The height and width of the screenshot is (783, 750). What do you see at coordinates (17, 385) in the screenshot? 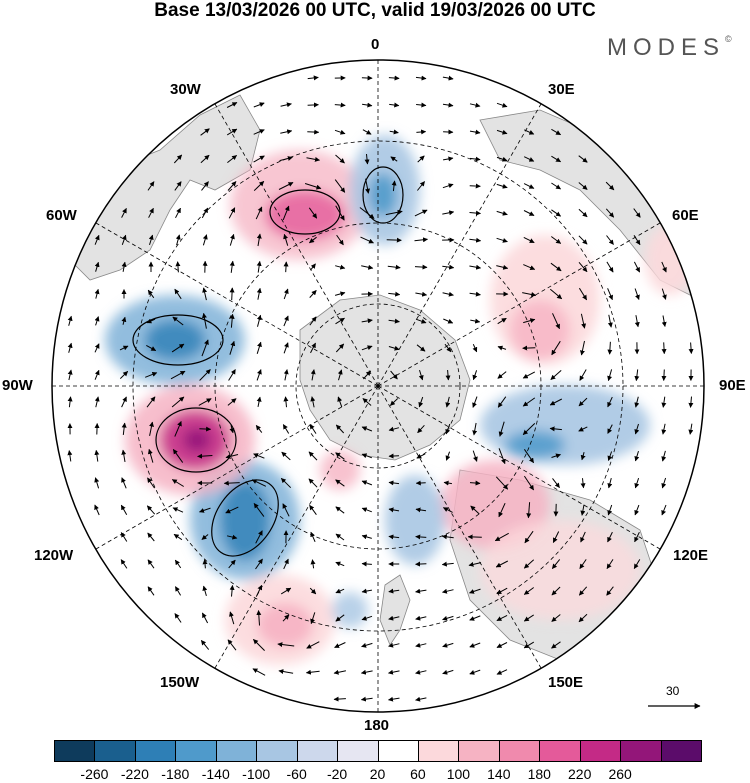
I see `lon-label-90w: 90W` at bounding box center [17, 385].